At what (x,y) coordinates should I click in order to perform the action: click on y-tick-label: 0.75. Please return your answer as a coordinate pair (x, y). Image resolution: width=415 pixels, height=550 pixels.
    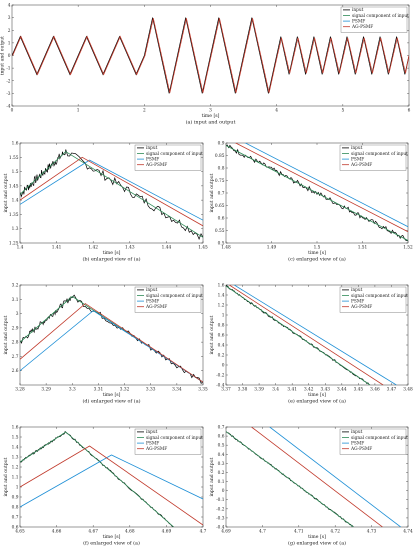
    Looking at the image, I should click on (220, 181).